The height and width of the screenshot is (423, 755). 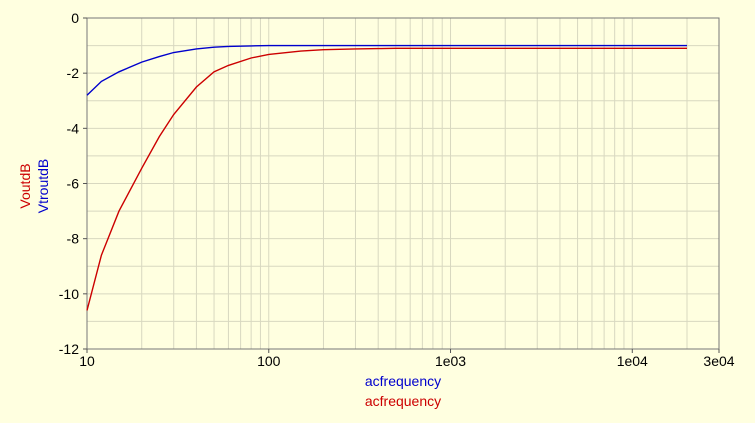 I want to click on y-tick-label: -8, so click(x=73, y=239).